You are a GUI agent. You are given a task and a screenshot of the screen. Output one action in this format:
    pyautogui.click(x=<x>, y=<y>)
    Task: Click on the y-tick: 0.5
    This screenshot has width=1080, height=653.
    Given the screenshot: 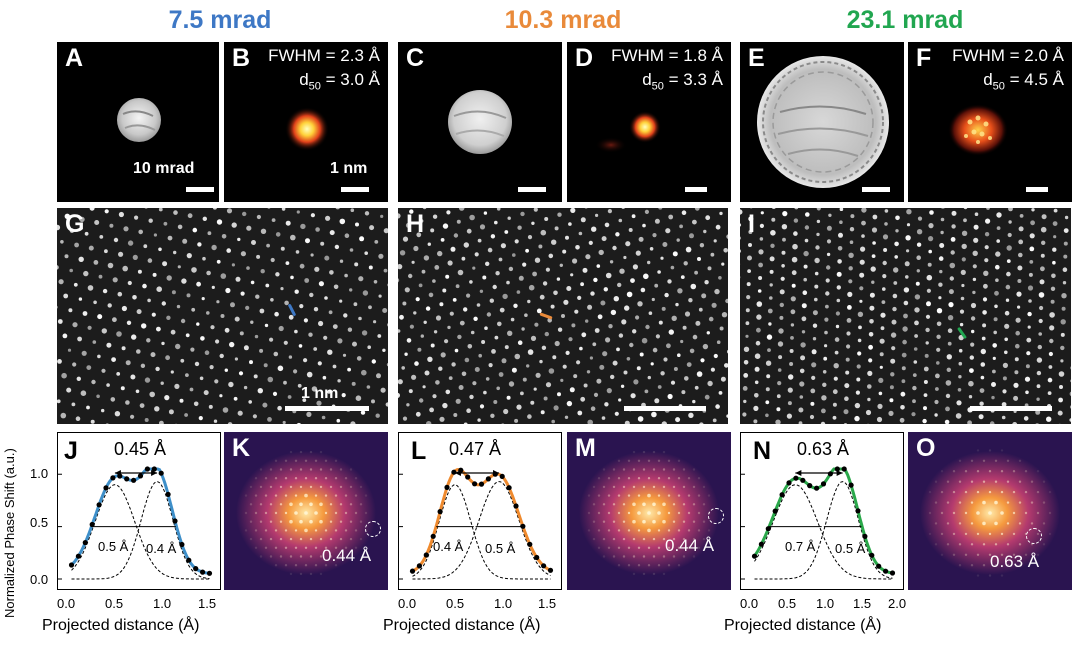 What is the action you would take?
    pyautogui.click(x=39, y=522)
    